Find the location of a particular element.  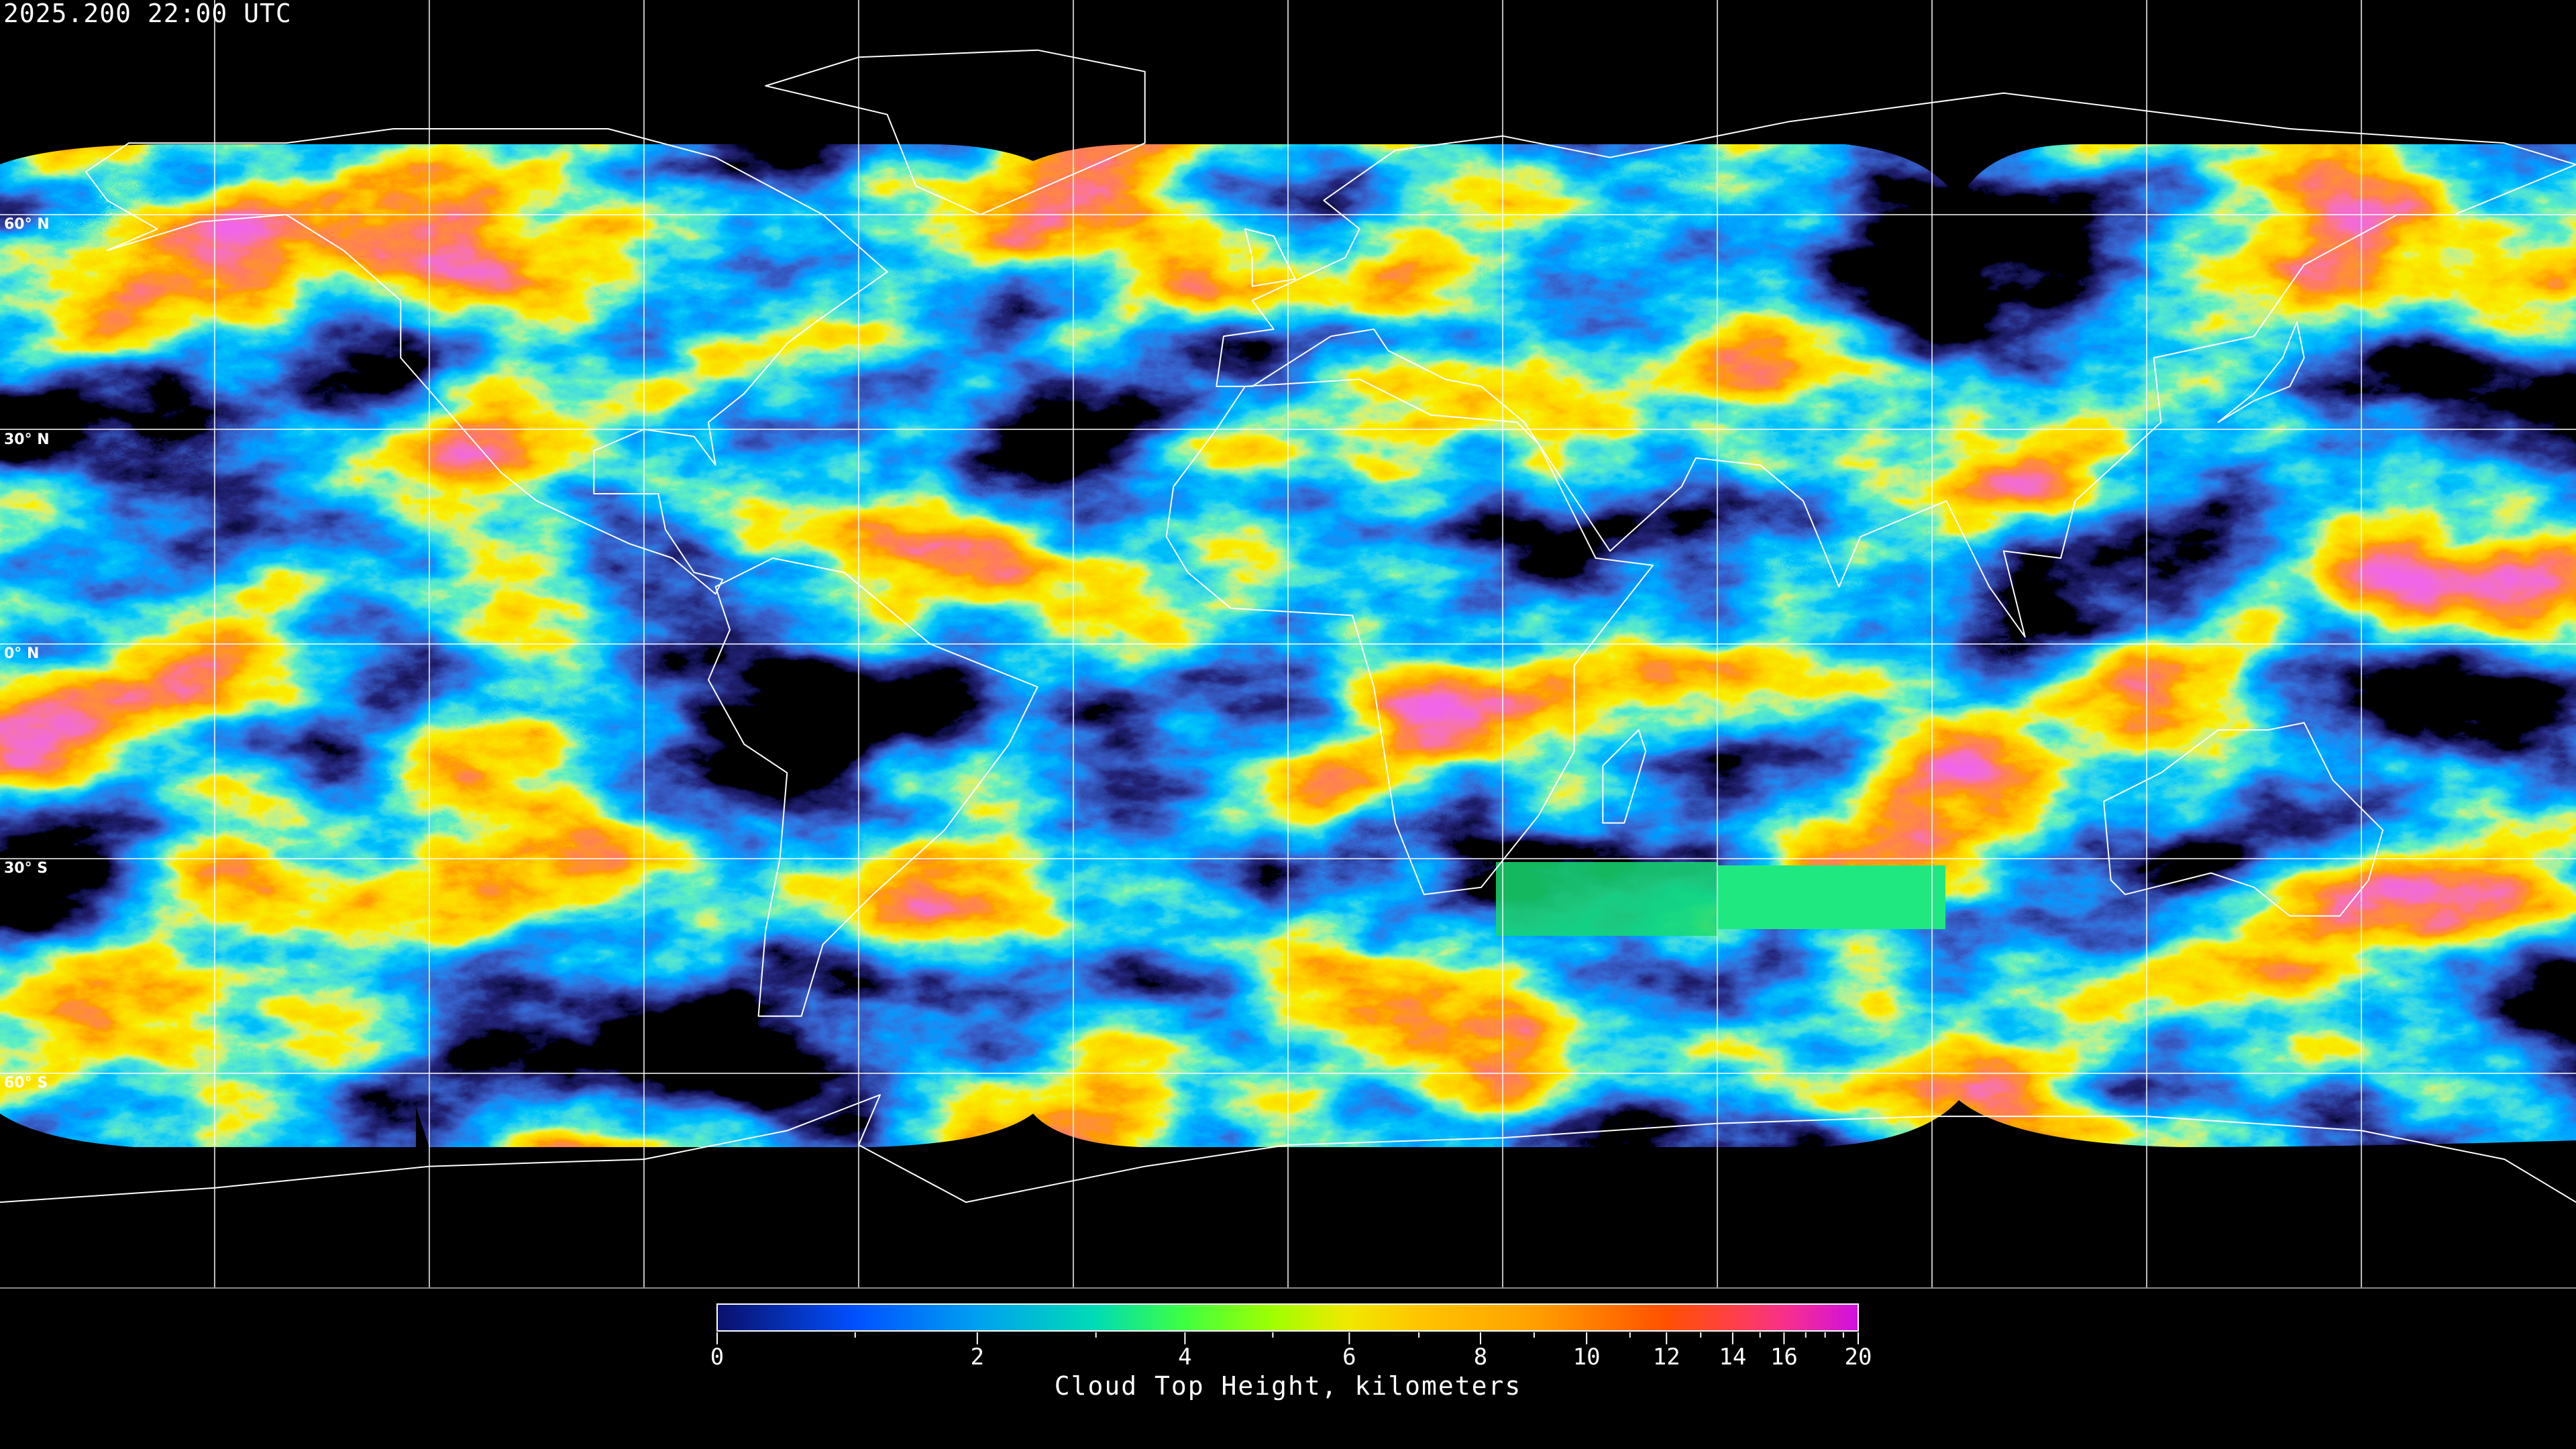

coastline-south-america is located at coordinates (873, 787).